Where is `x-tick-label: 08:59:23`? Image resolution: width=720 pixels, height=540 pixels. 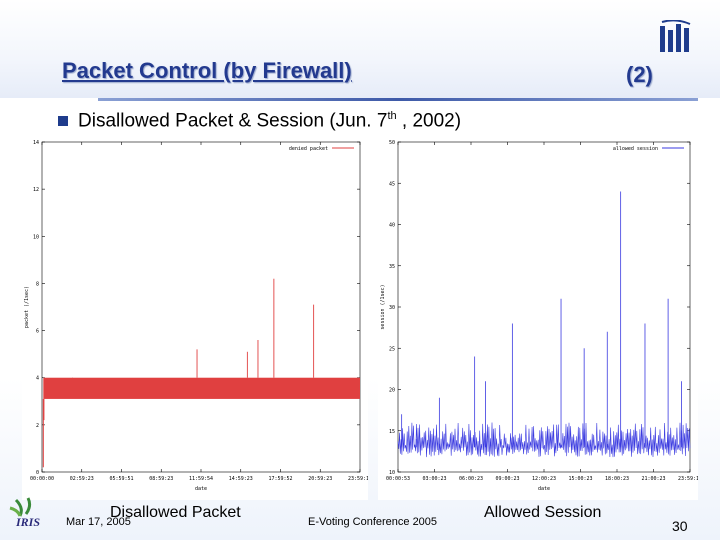
x-tick-label: 08:59:23 is located at coordinates (161, 479).